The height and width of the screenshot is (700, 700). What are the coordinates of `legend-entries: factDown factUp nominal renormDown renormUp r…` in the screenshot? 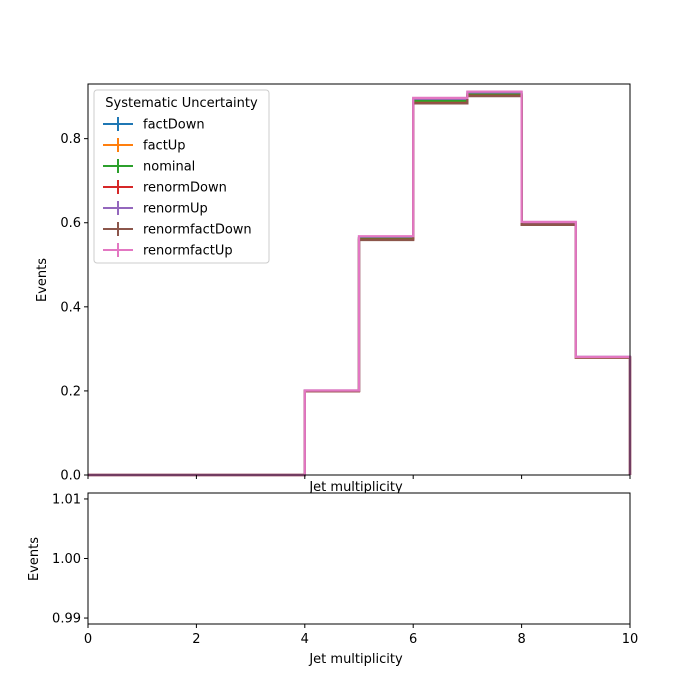 It's located at (177, 188).